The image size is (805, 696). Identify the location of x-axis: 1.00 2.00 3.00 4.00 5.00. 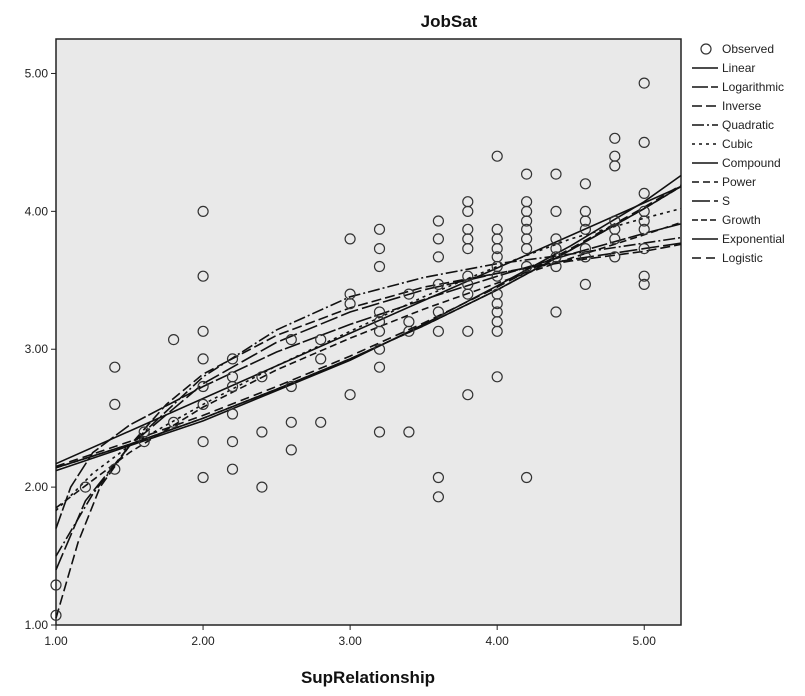
(350, 636).